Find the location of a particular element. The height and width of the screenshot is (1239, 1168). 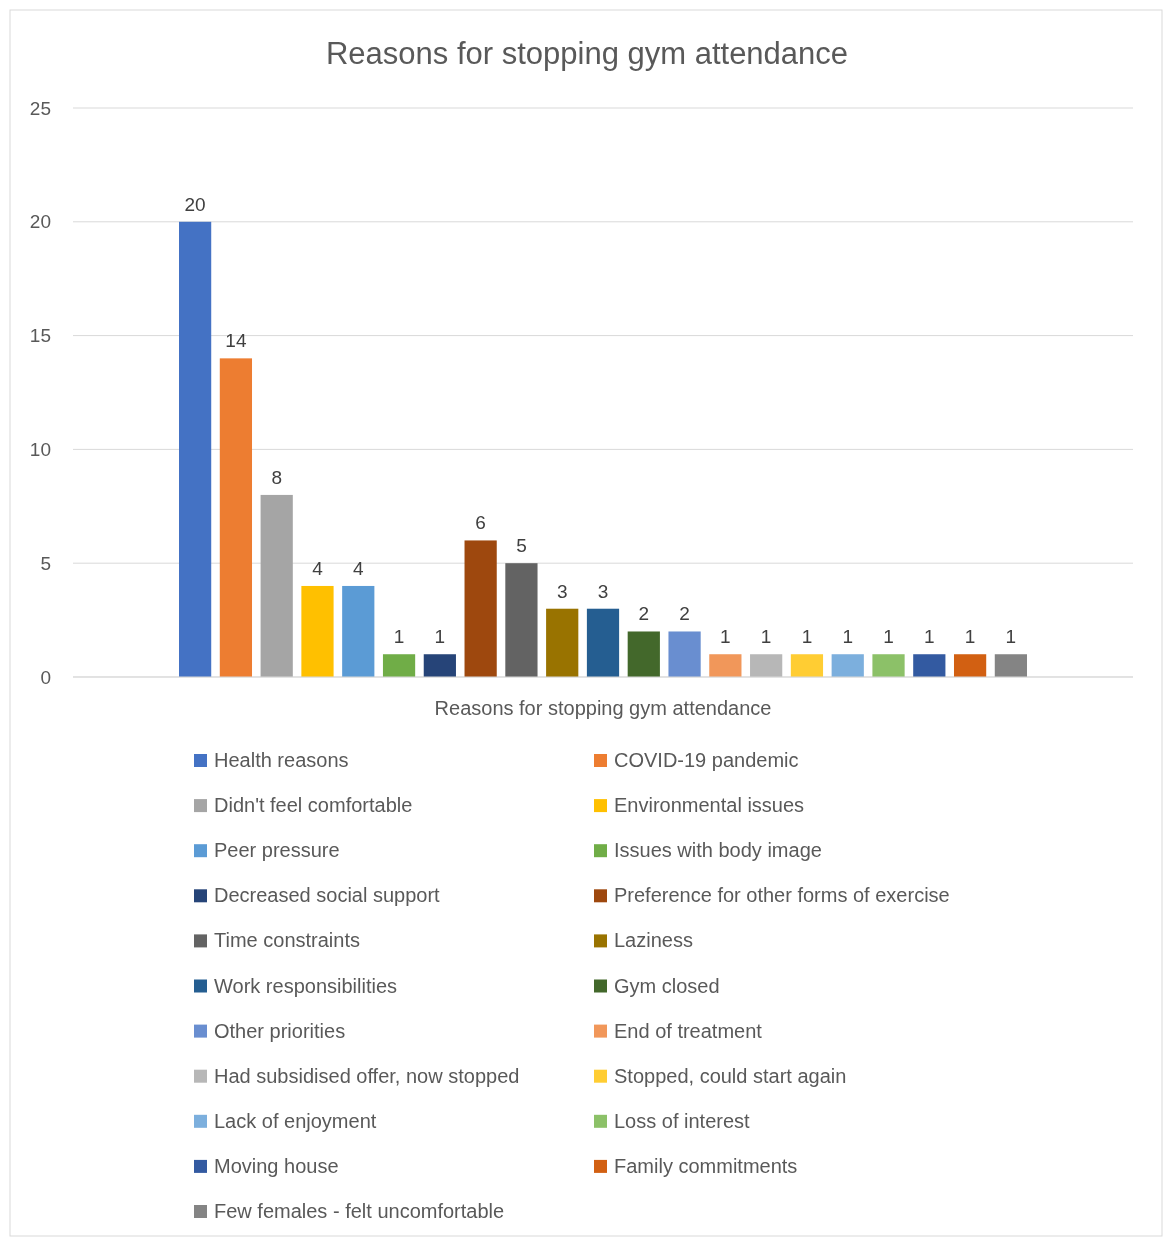

legend-label: Preference for other forms of exercise is located at coordinates (782, 895).